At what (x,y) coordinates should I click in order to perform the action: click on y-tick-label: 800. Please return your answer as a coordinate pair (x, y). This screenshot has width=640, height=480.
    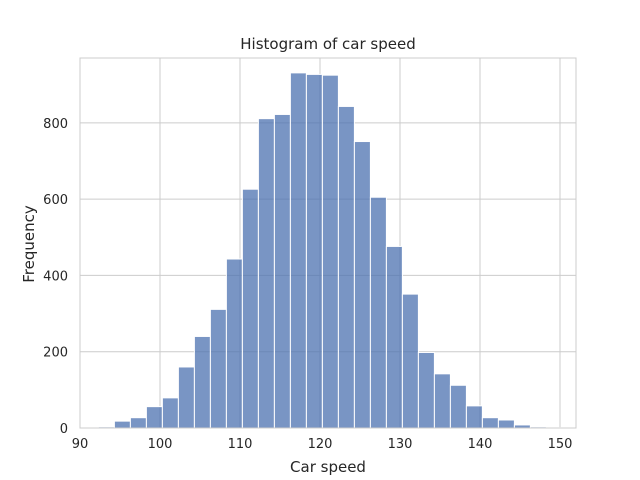
    Looking at the image, I should click on (55, 124).